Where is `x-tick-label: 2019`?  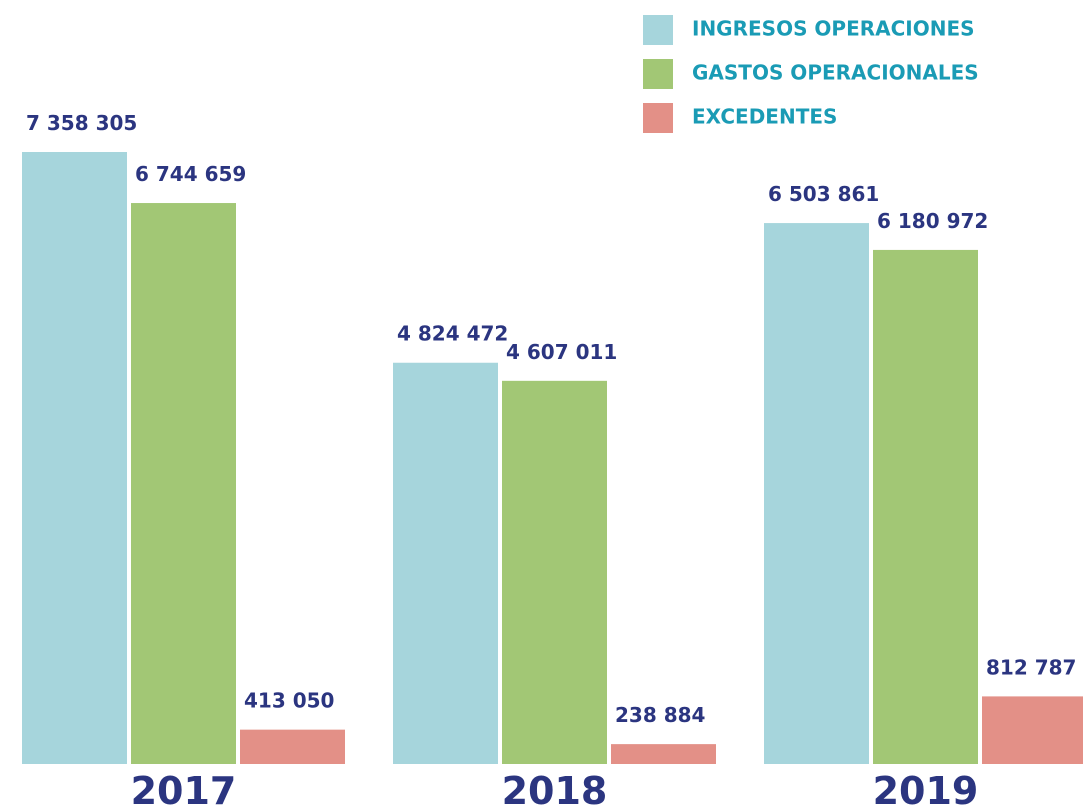 x-tick-label: 2019 is located at coordinates (926, 788).